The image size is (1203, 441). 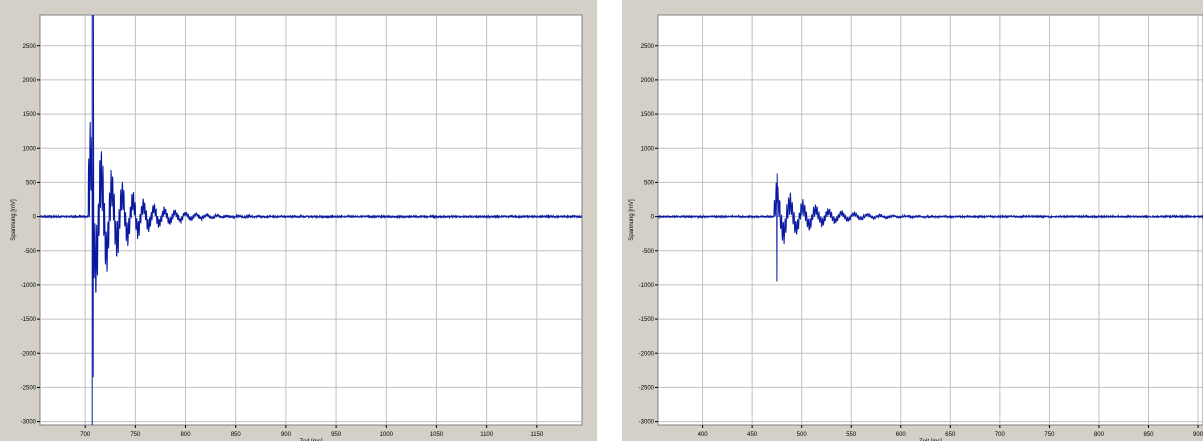 What do you see at coordinates (437, 435) in the screenshot?
I see `x-tick-label: 1050` at bounding box center [437, 435].